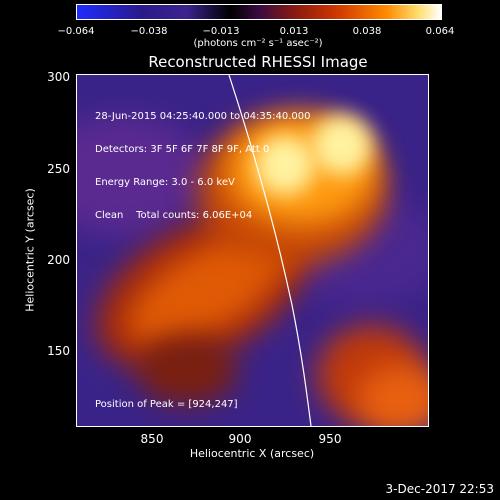 Image resolution: width=500 pixels, height=500 pixels. What do you see at coordinates (440, 31) in the screenshot?
I see `colorbar-tick: 0.064` at bounding box center [440, 31].